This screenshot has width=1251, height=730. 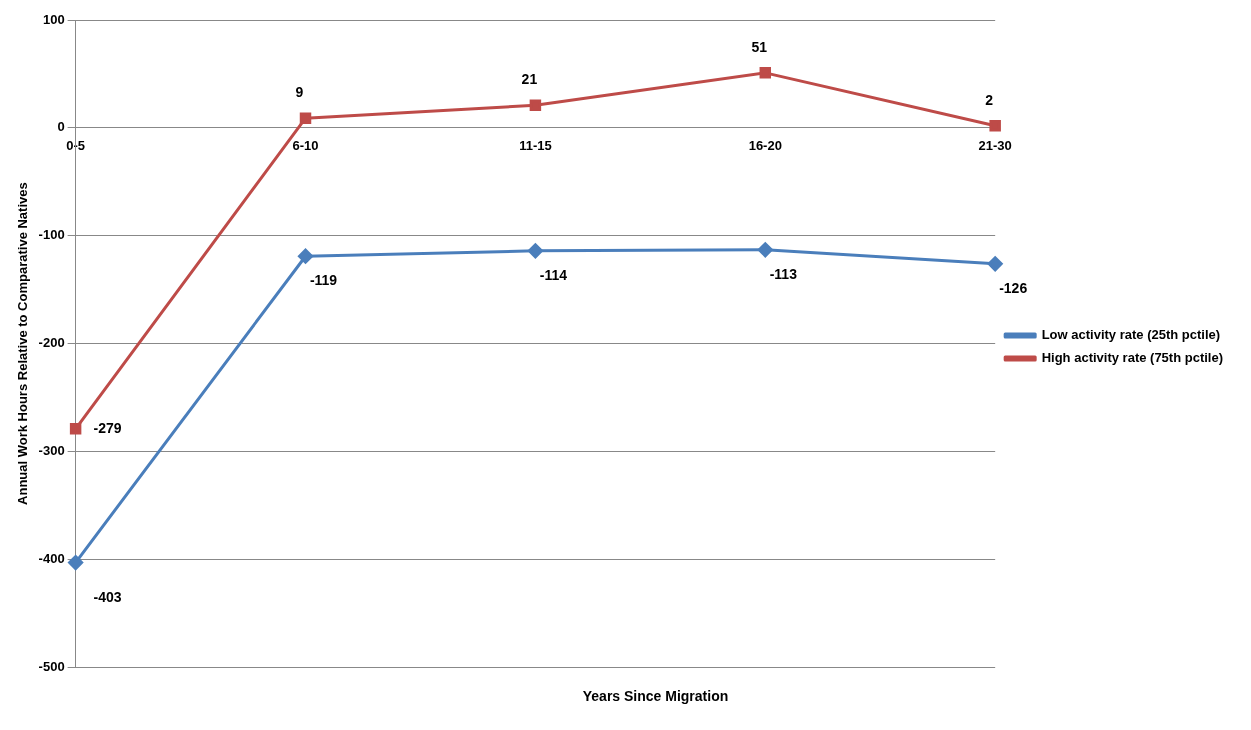 What do you see at coordinates (553, 274) in the screenshot?
I see `data-label: -114` at bounding box center [553, 274].